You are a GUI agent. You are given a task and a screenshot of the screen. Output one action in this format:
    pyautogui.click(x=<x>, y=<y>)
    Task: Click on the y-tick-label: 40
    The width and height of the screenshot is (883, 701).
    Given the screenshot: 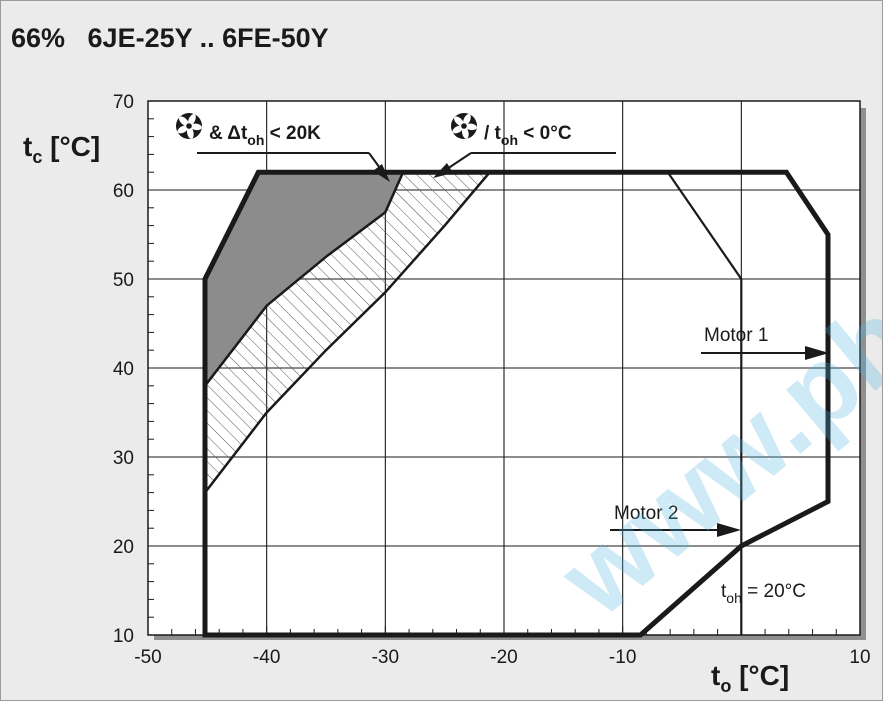 What is the action you would take?
    pyautogui.click(x=123, y=369)
    